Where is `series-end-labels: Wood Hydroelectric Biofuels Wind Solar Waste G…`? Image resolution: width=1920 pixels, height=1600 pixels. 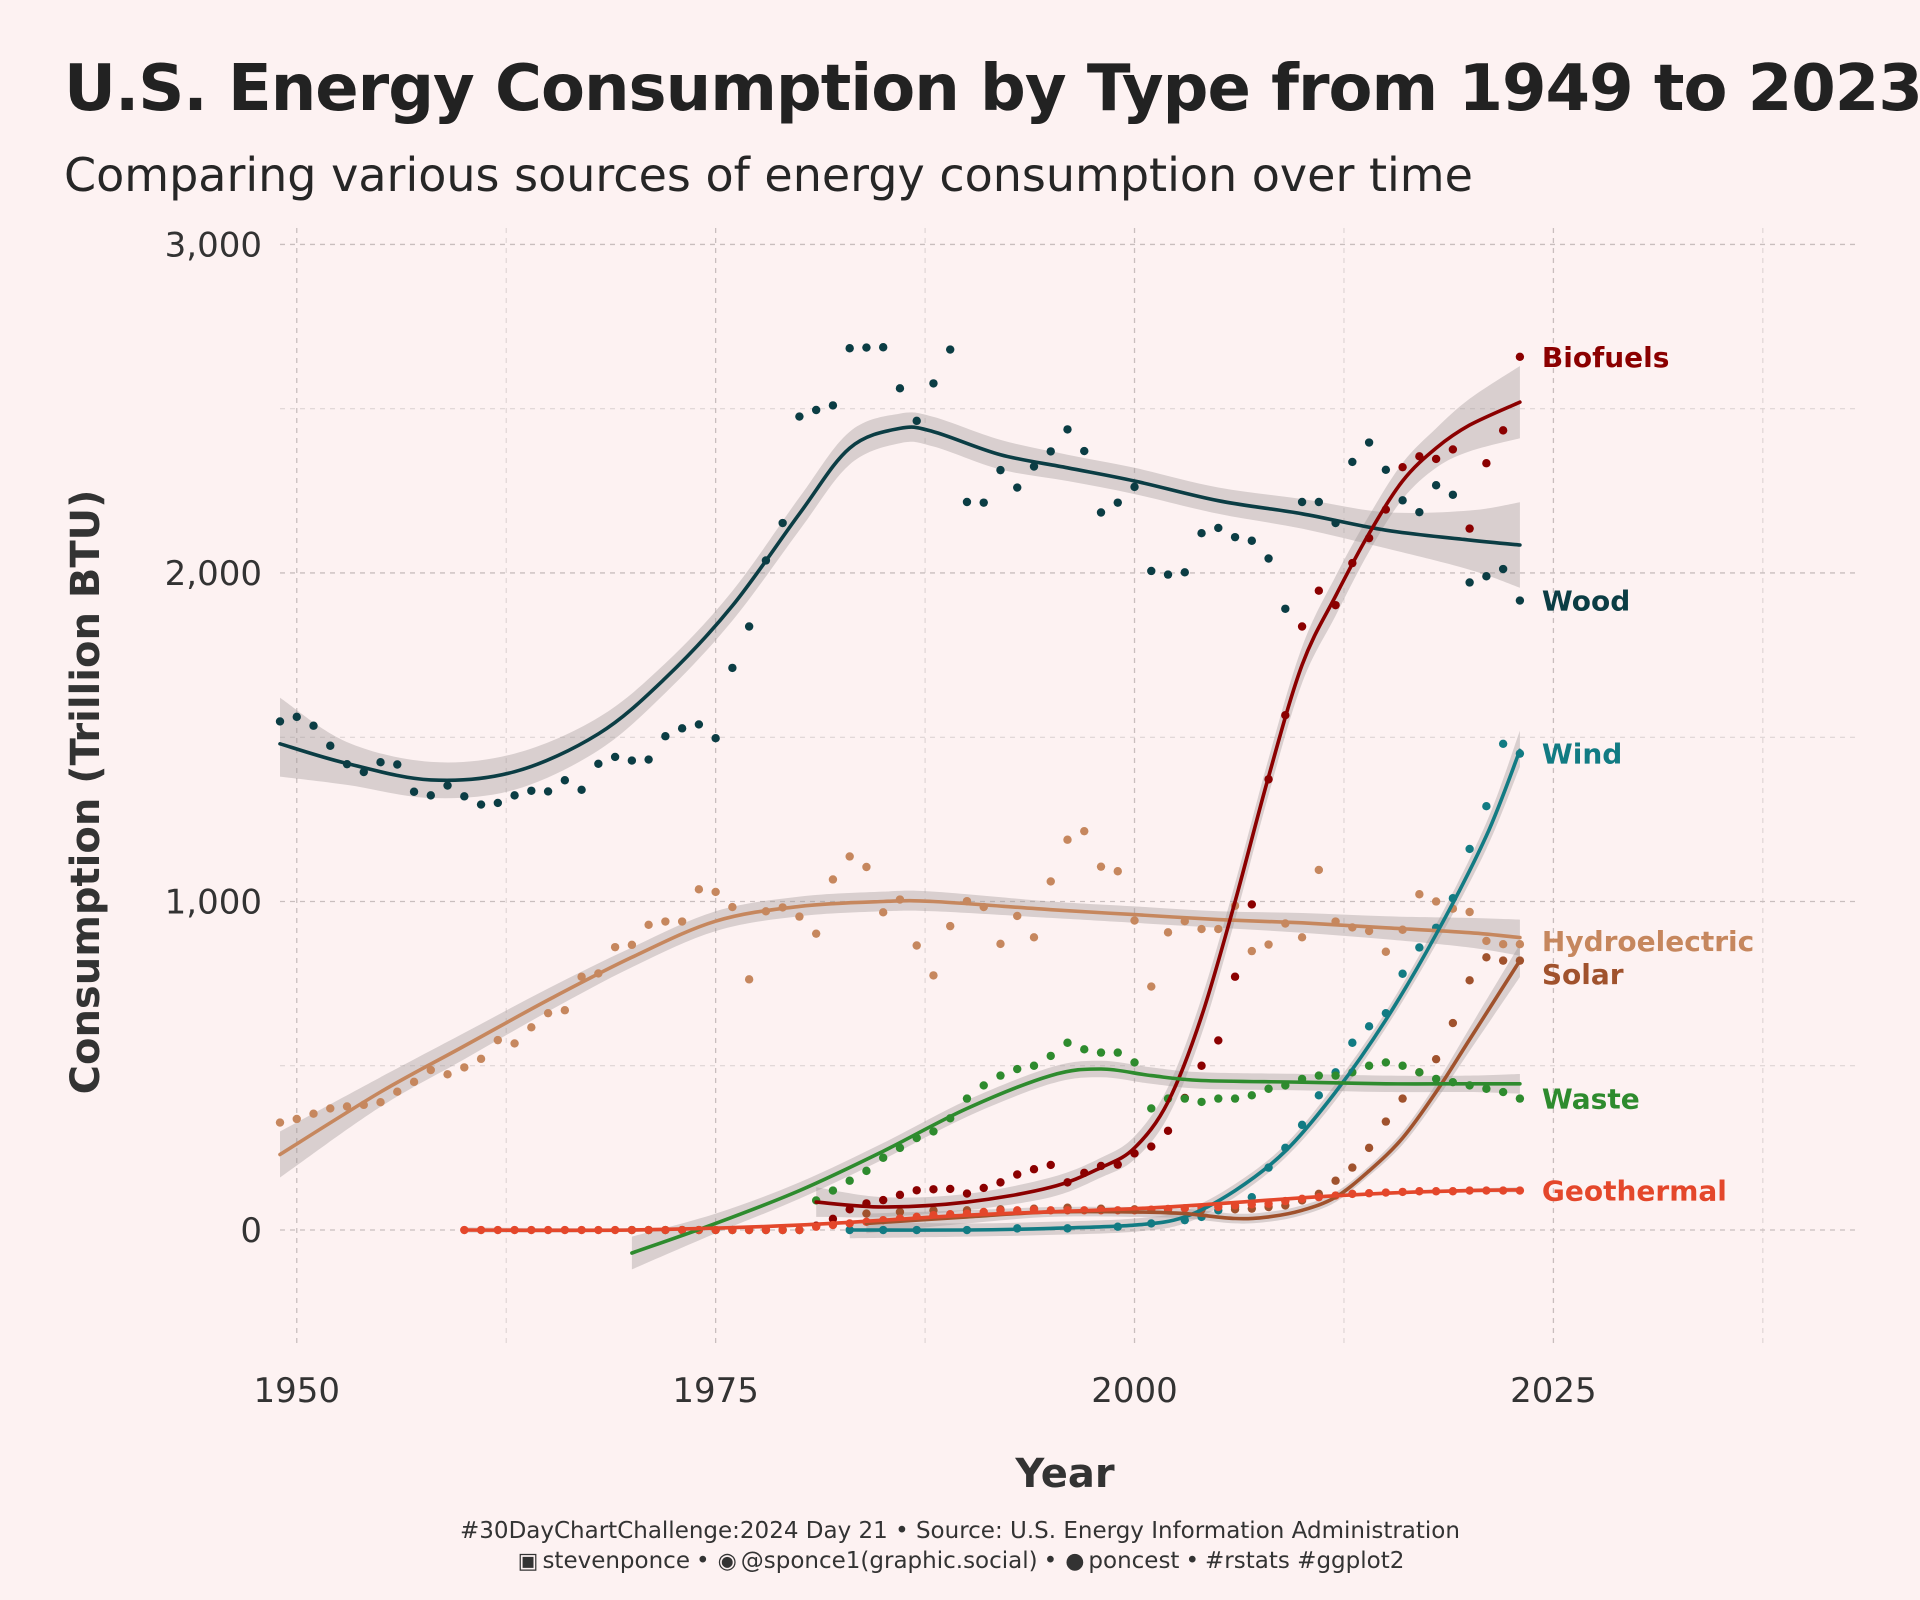 series-end-labels: Wood Hydroelectric Biofuels Wind Solar Waste G… is located at coordinates (1648, 774).